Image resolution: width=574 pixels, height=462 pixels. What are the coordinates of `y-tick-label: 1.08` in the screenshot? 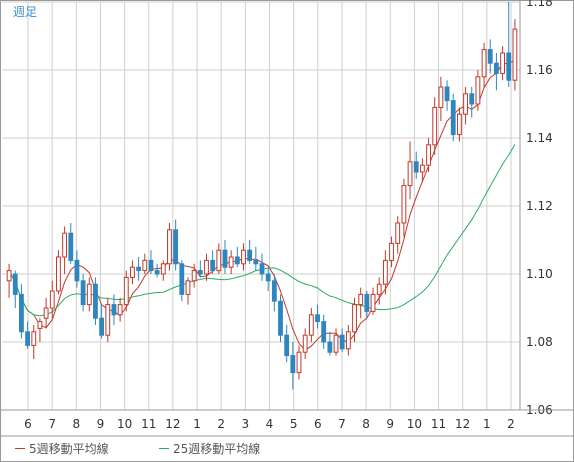 It's located at (539, 342).